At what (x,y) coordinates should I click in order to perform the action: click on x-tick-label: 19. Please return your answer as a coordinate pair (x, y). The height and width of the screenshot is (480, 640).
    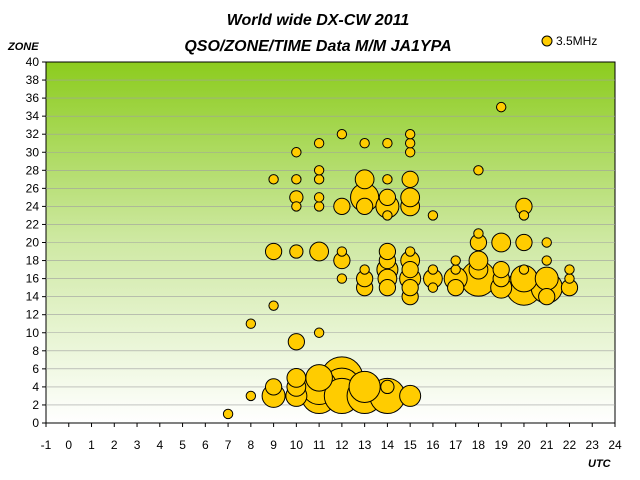
    Looking at the image, I should click on (502, 445).